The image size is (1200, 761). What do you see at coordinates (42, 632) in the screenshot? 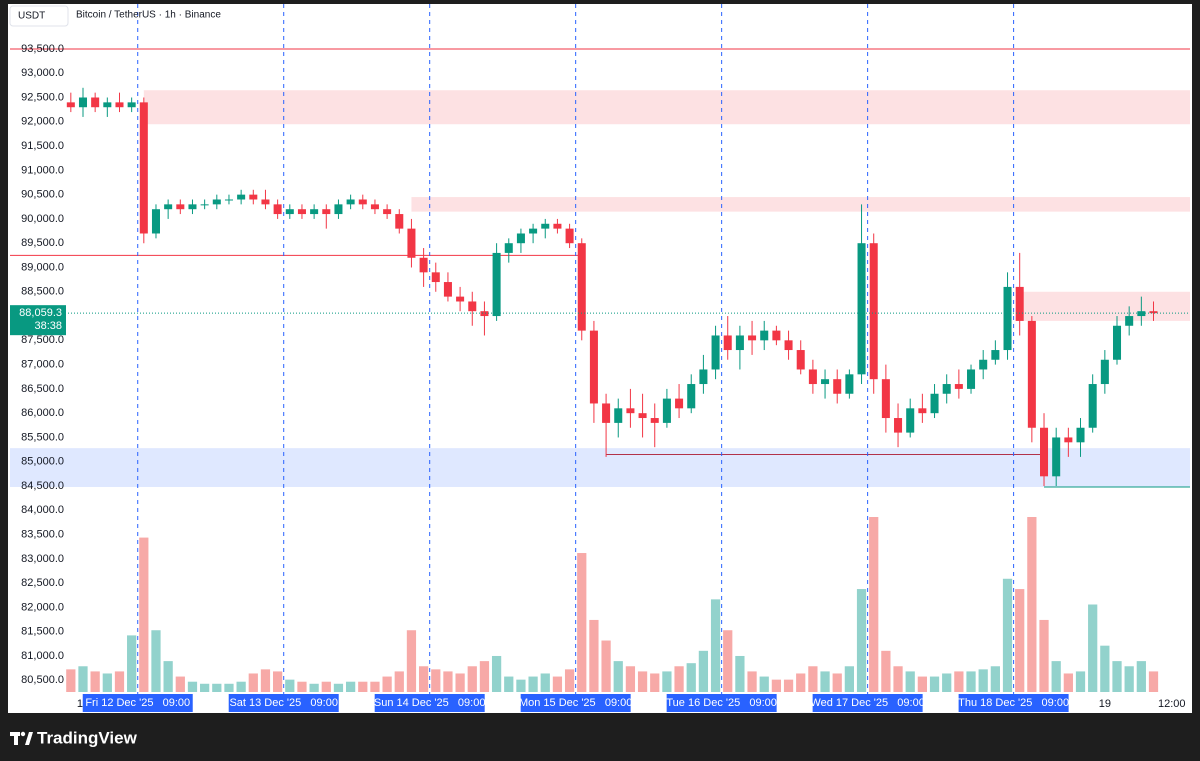
I see `y-tick-label: 81,500.0` at bounding box center [42, 632].